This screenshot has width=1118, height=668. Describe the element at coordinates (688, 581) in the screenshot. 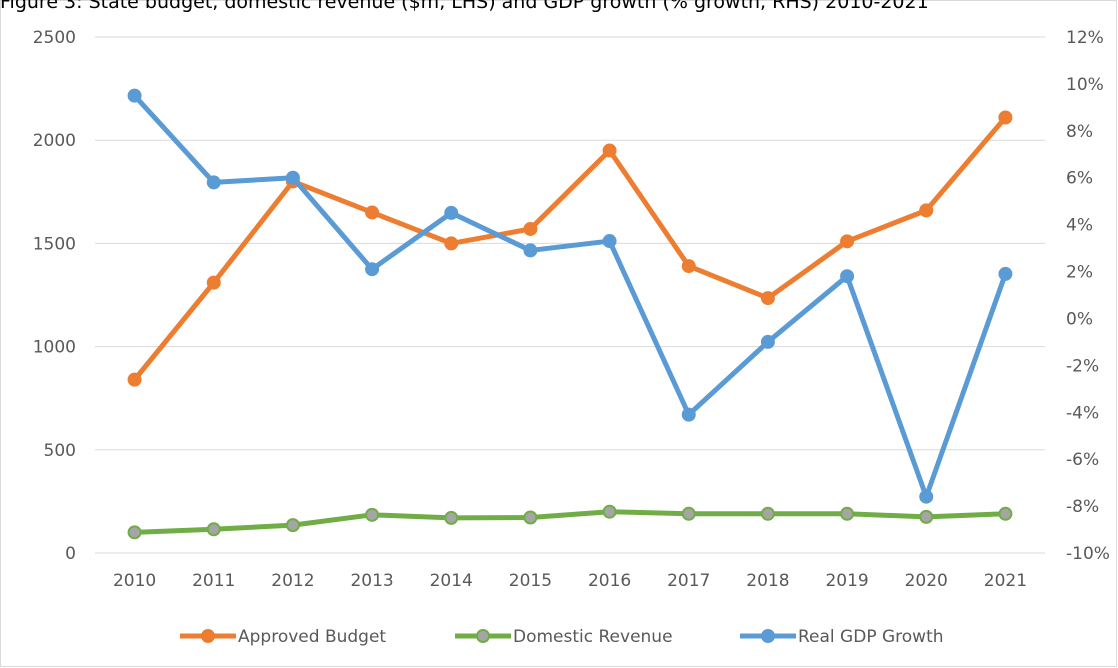

I see `x-tick-label: 2017` at that location.